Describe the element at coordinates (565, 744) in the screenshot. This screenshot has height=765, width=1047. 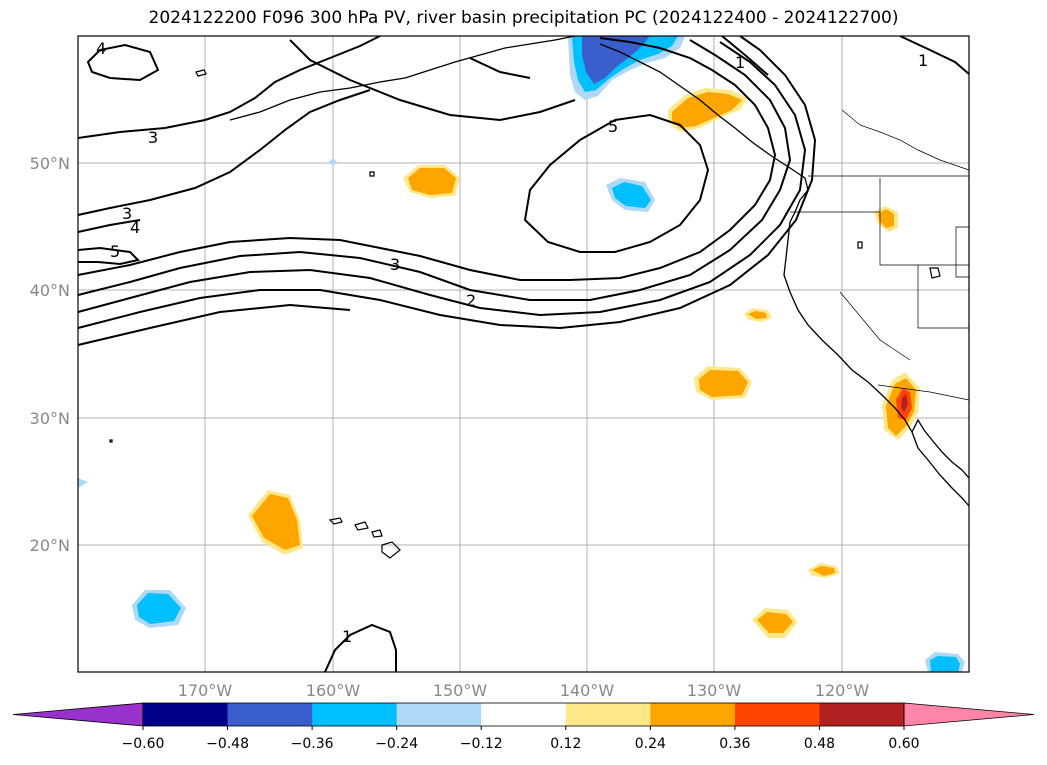
I see `colorbar-tick-label: 0.12` at that location.